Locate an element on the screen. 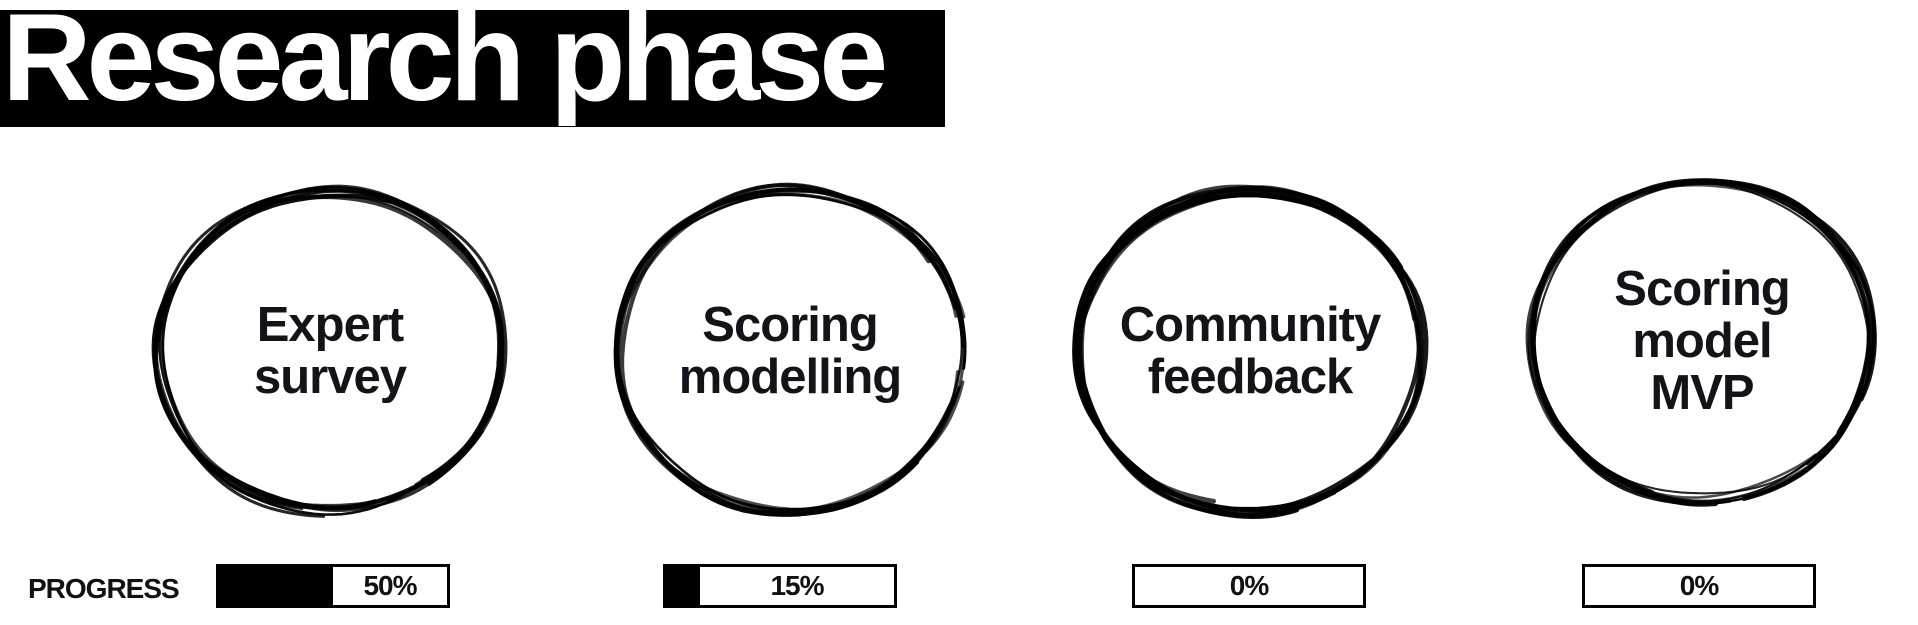 This screenshot has height=625, width=1918. stage-community-feedback: Community feedback is located at coordinates (1250, 351).